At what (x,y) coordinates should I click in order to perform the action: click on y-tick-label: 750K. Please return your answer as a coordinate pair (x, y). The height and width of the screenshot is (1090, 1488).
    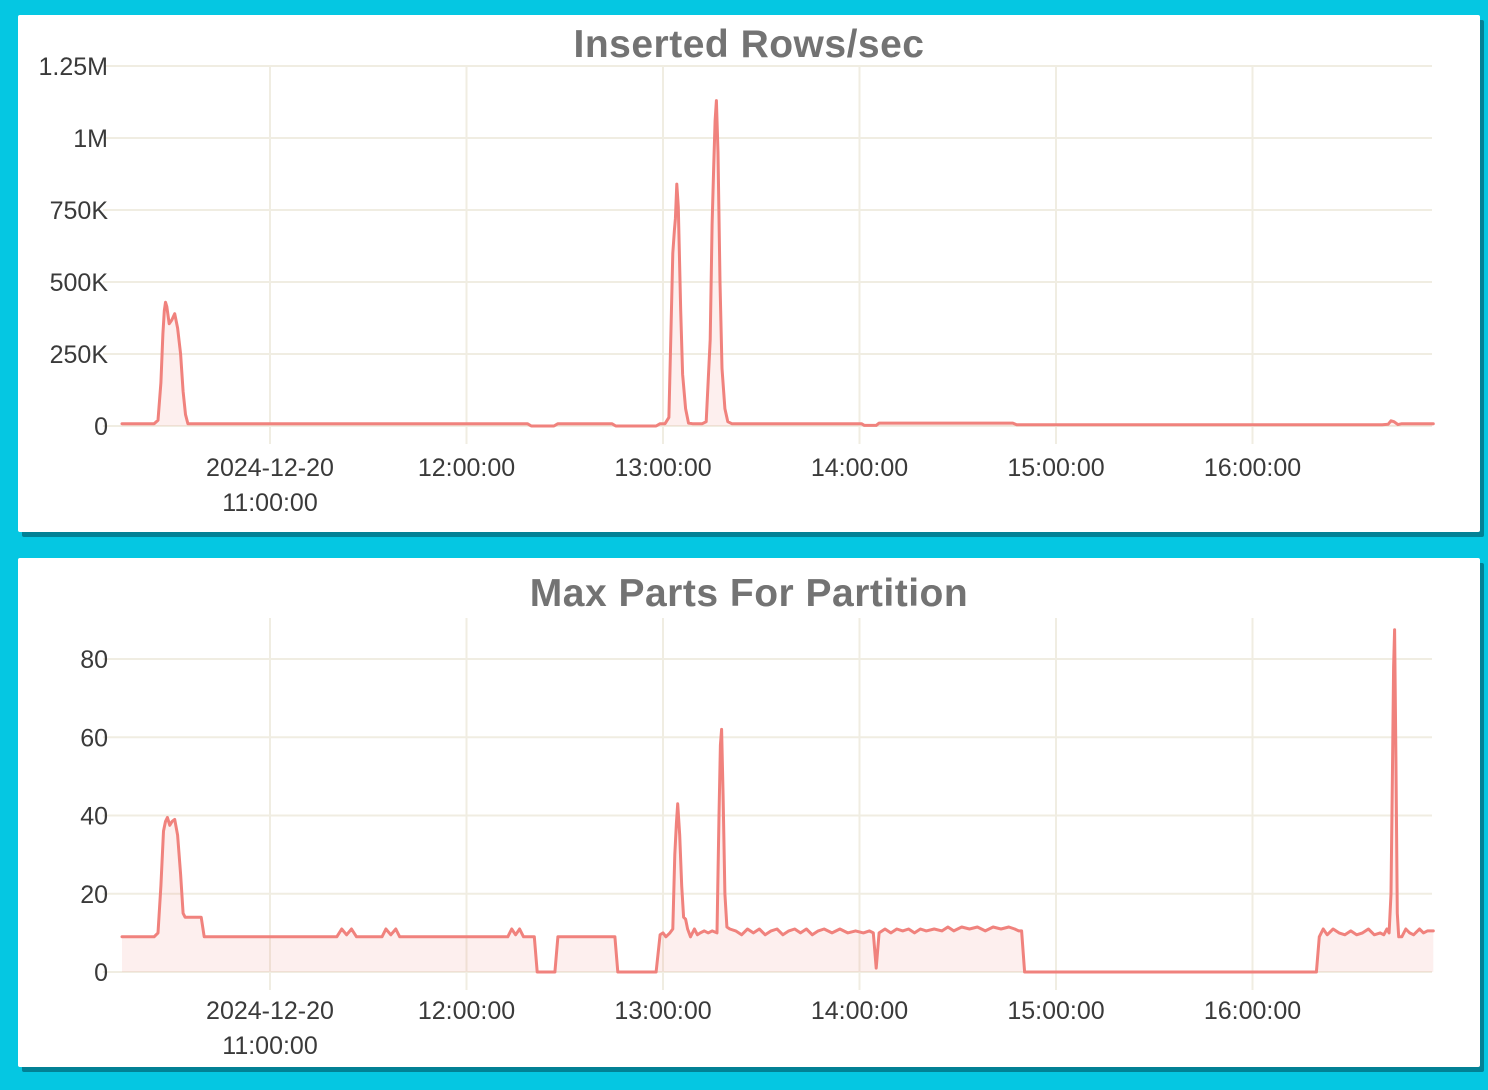
    Looking at the image, I should click on (79, 211).